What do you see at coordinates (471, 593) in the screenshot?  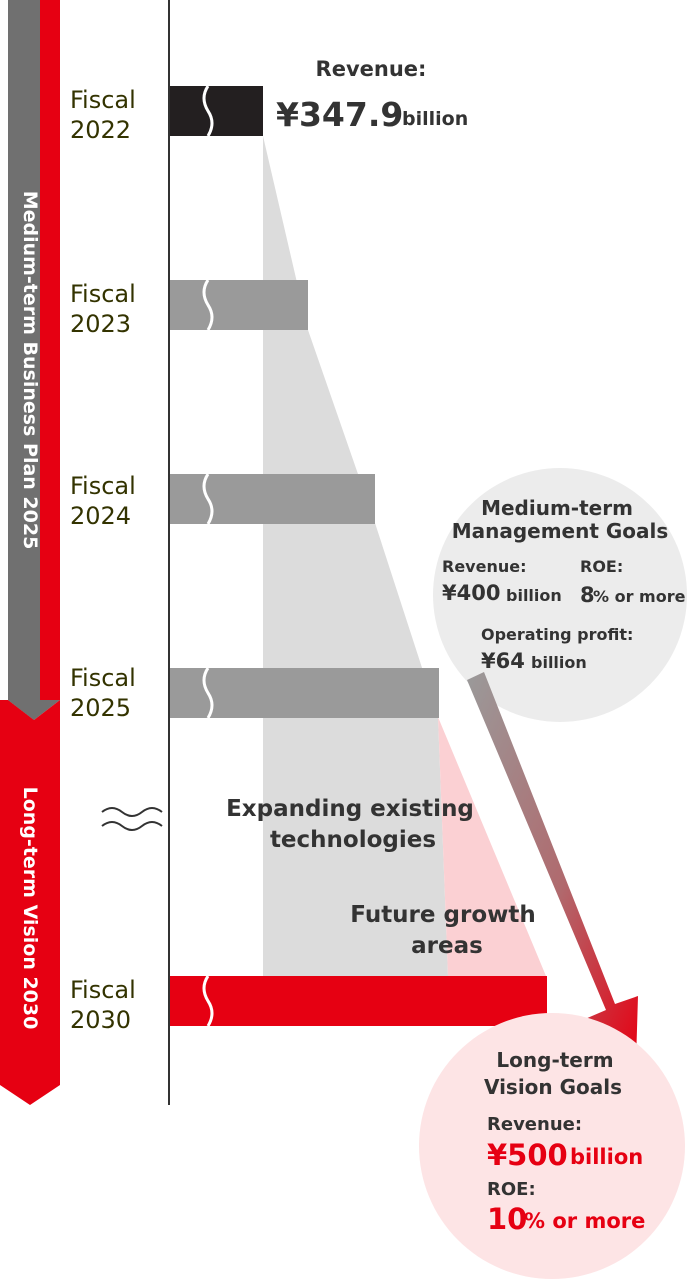 I see `medium-revenue-value: ¥400` at bounding box center [471, 593].